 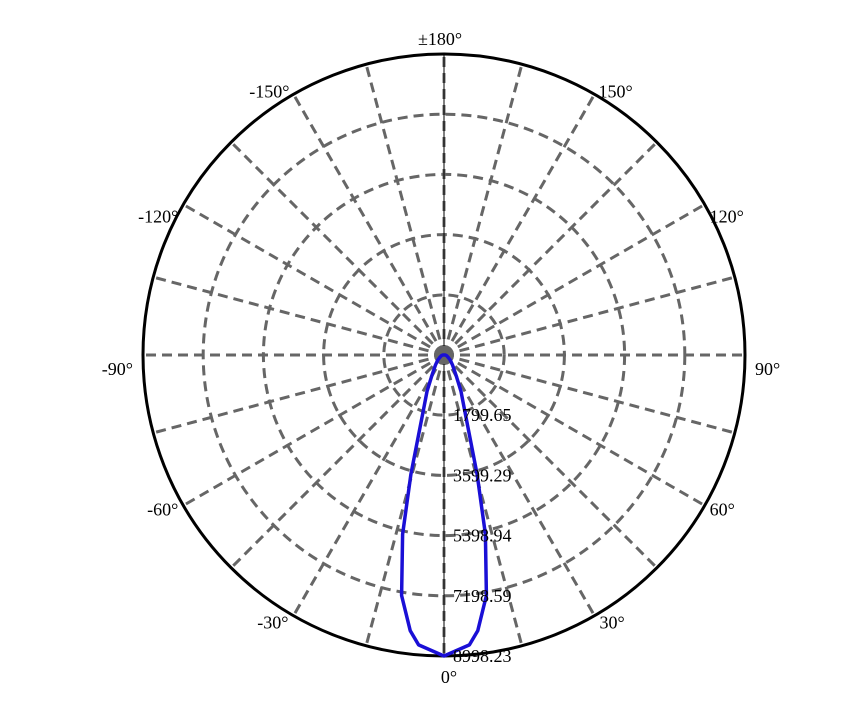 I want to click on radial-tick-label: 5398.94, so click(x=482, y=536).